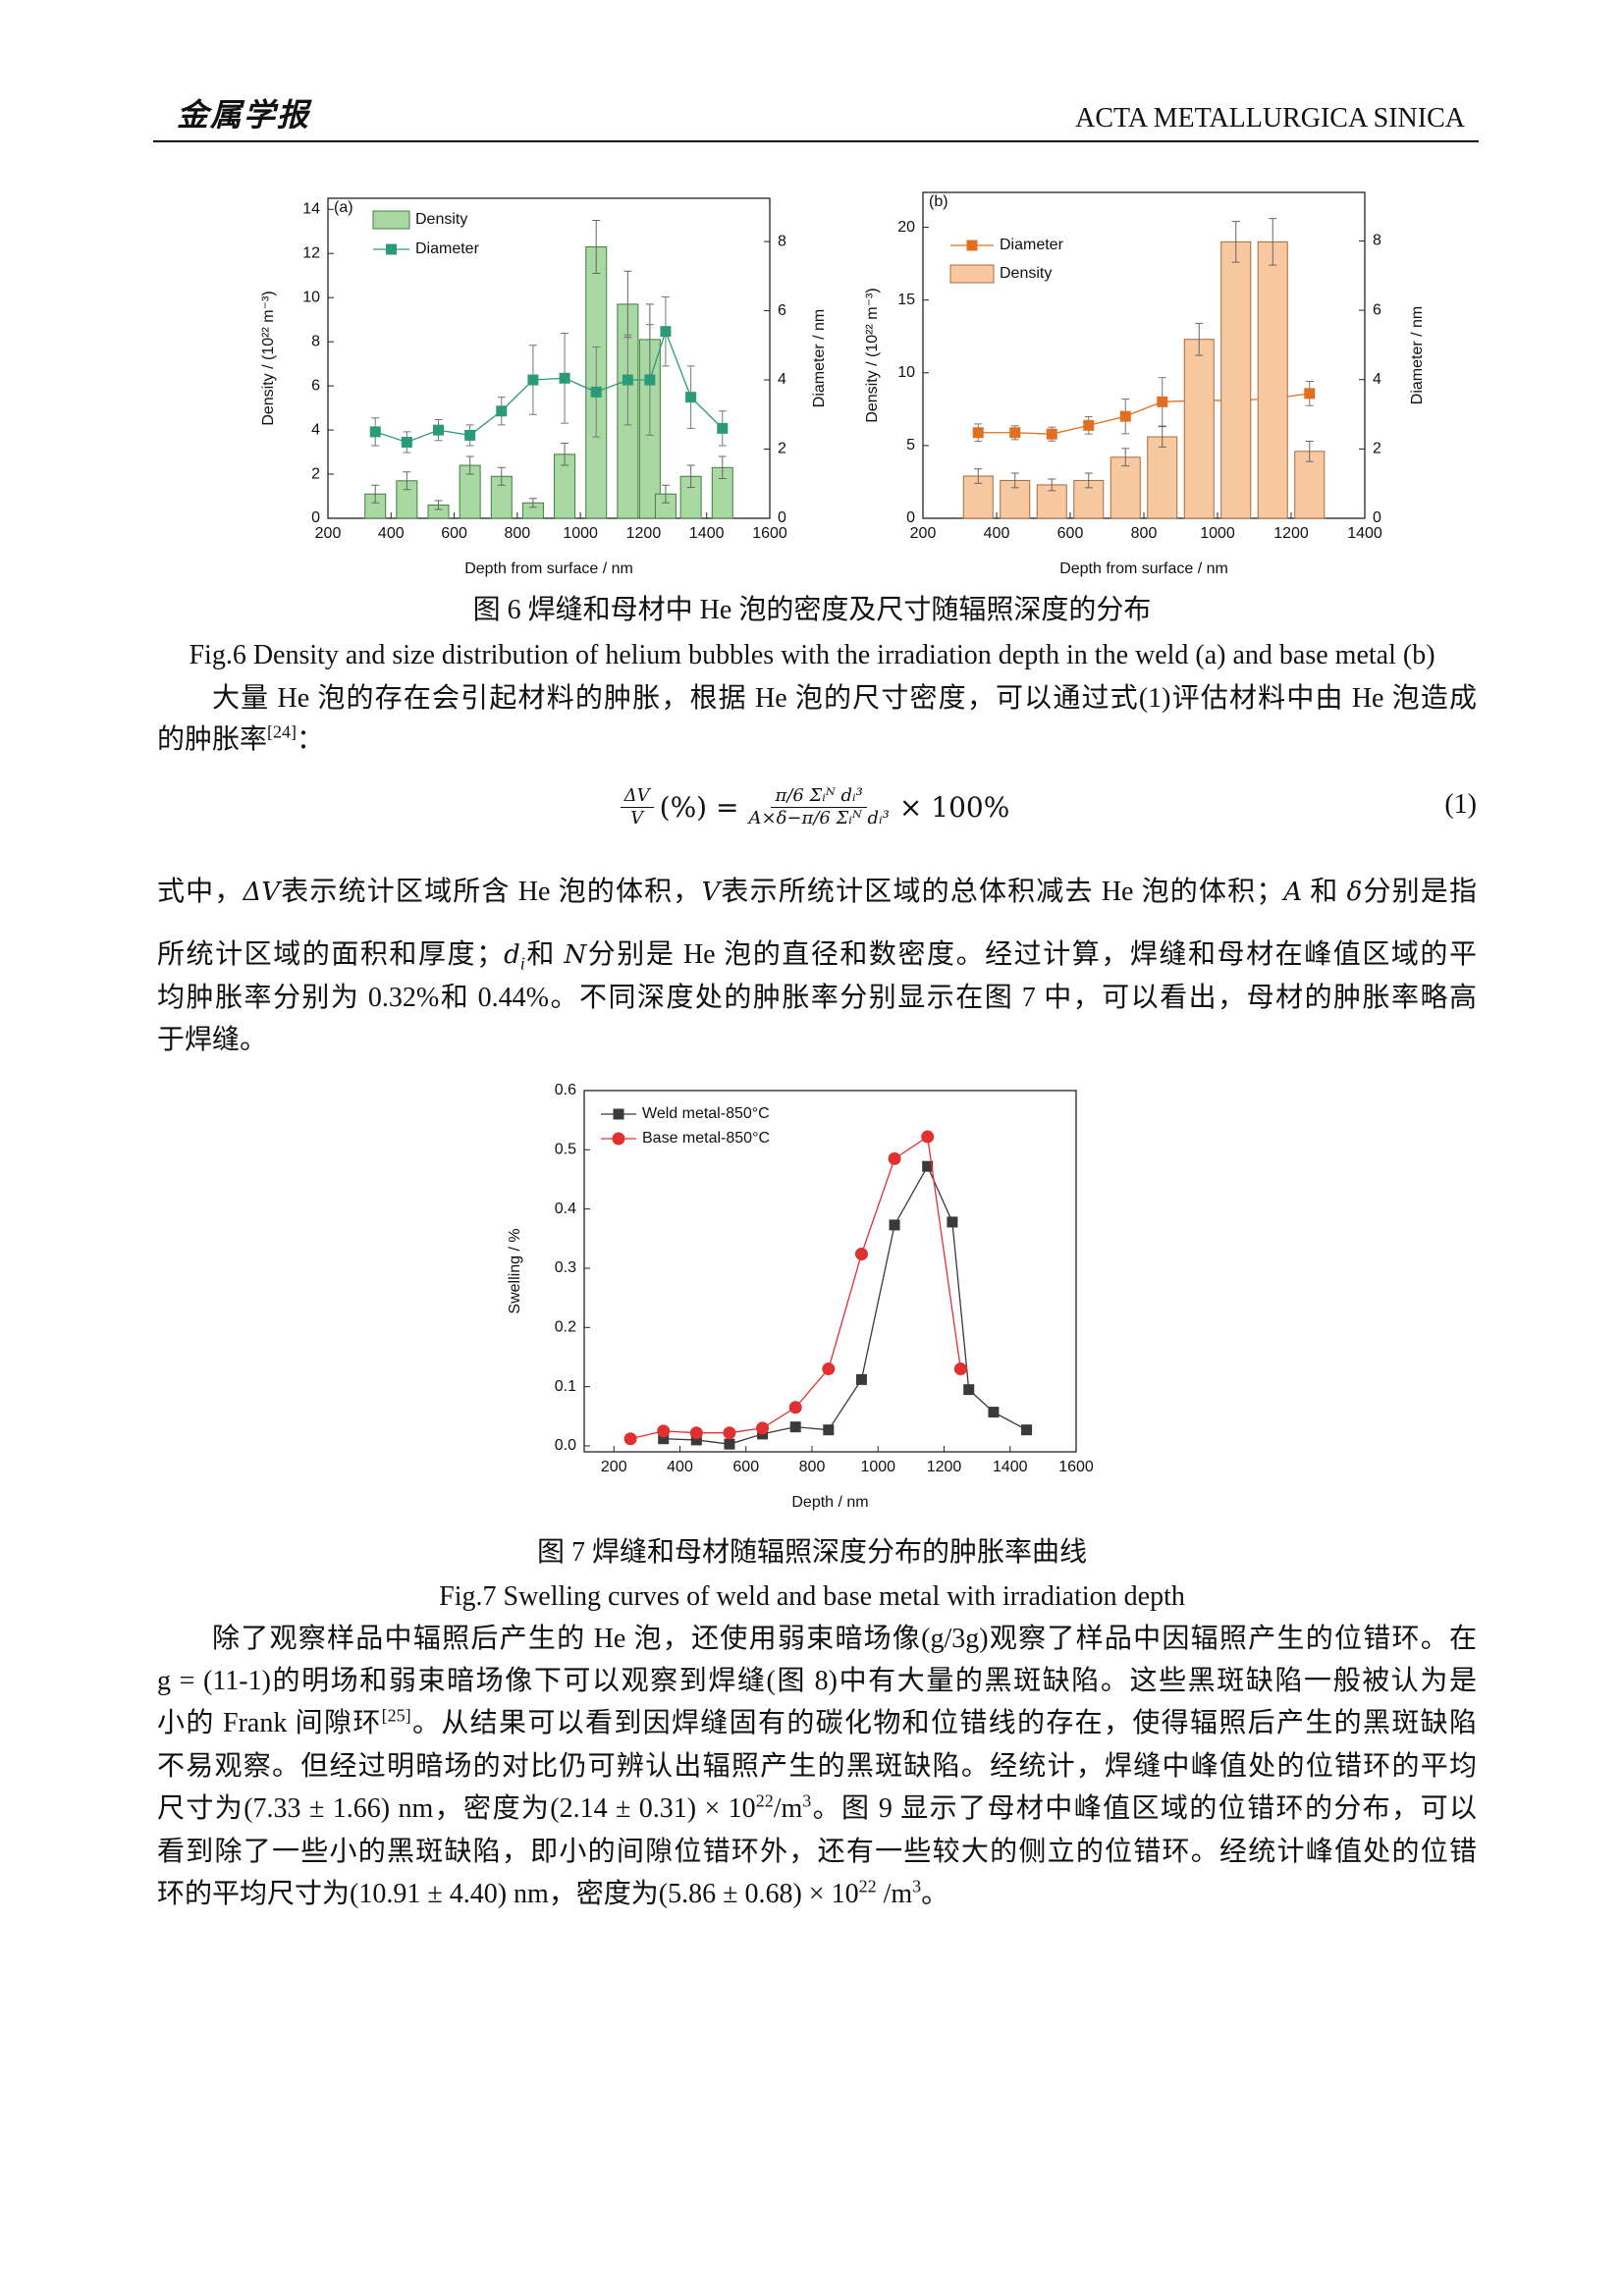 The height and width of the screenshot is (2296, 1624). I want to click on y-tick-label: 0.6, so click(565, 1090).